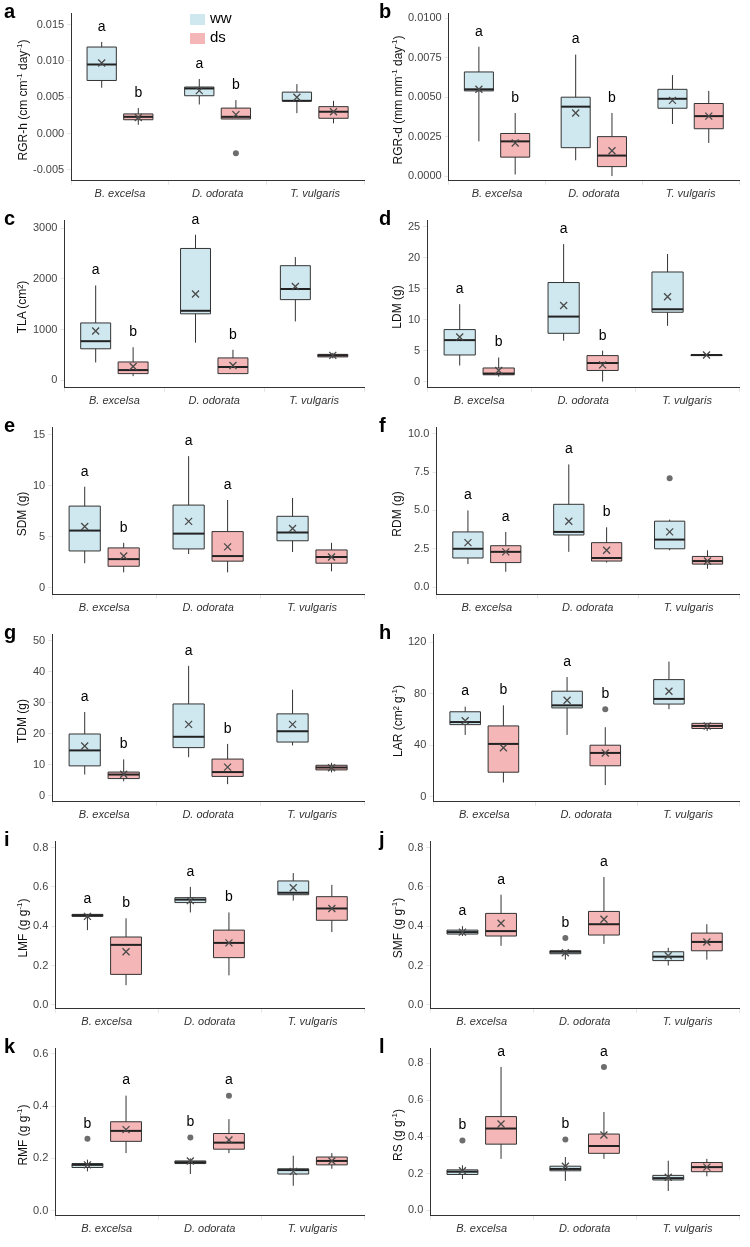  I want to click on chart-title: l, so click(382, 1046).